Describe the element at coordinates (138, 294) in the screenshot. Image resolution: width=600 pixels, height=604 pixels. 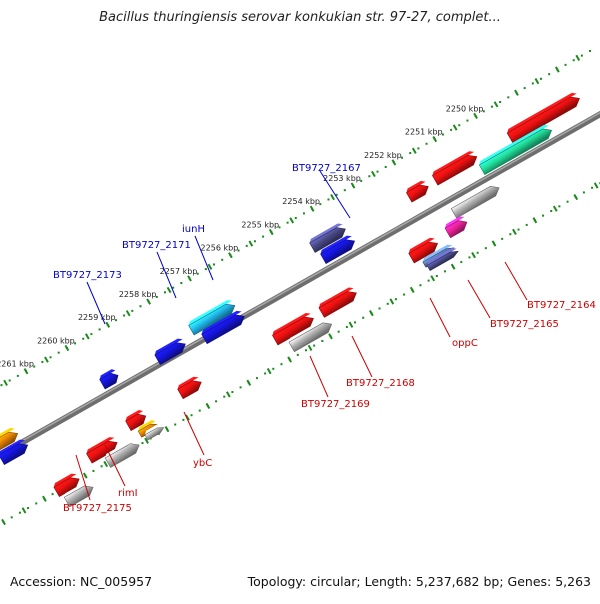
I see `scale-label: 2258 kbp` at that location.